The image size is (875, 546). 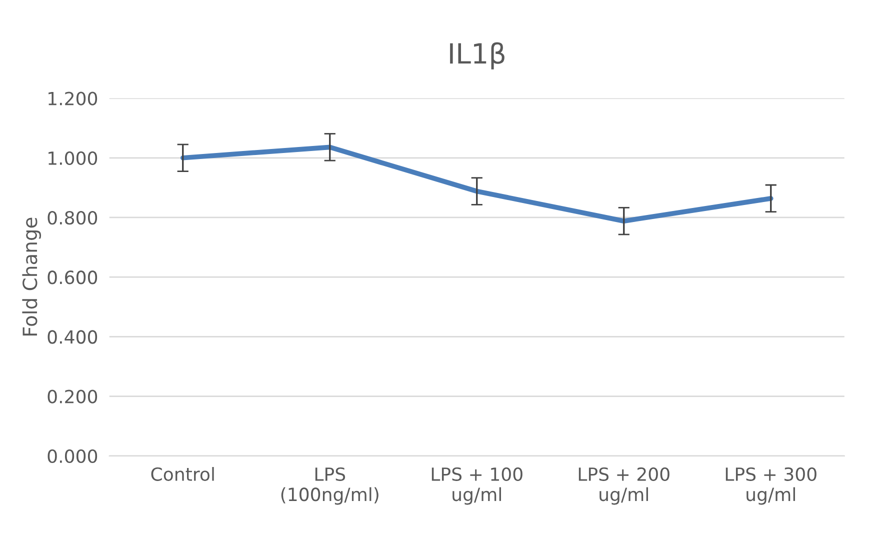 I want to click on y-tick-label: 0.400, so click(x=73, y=337).